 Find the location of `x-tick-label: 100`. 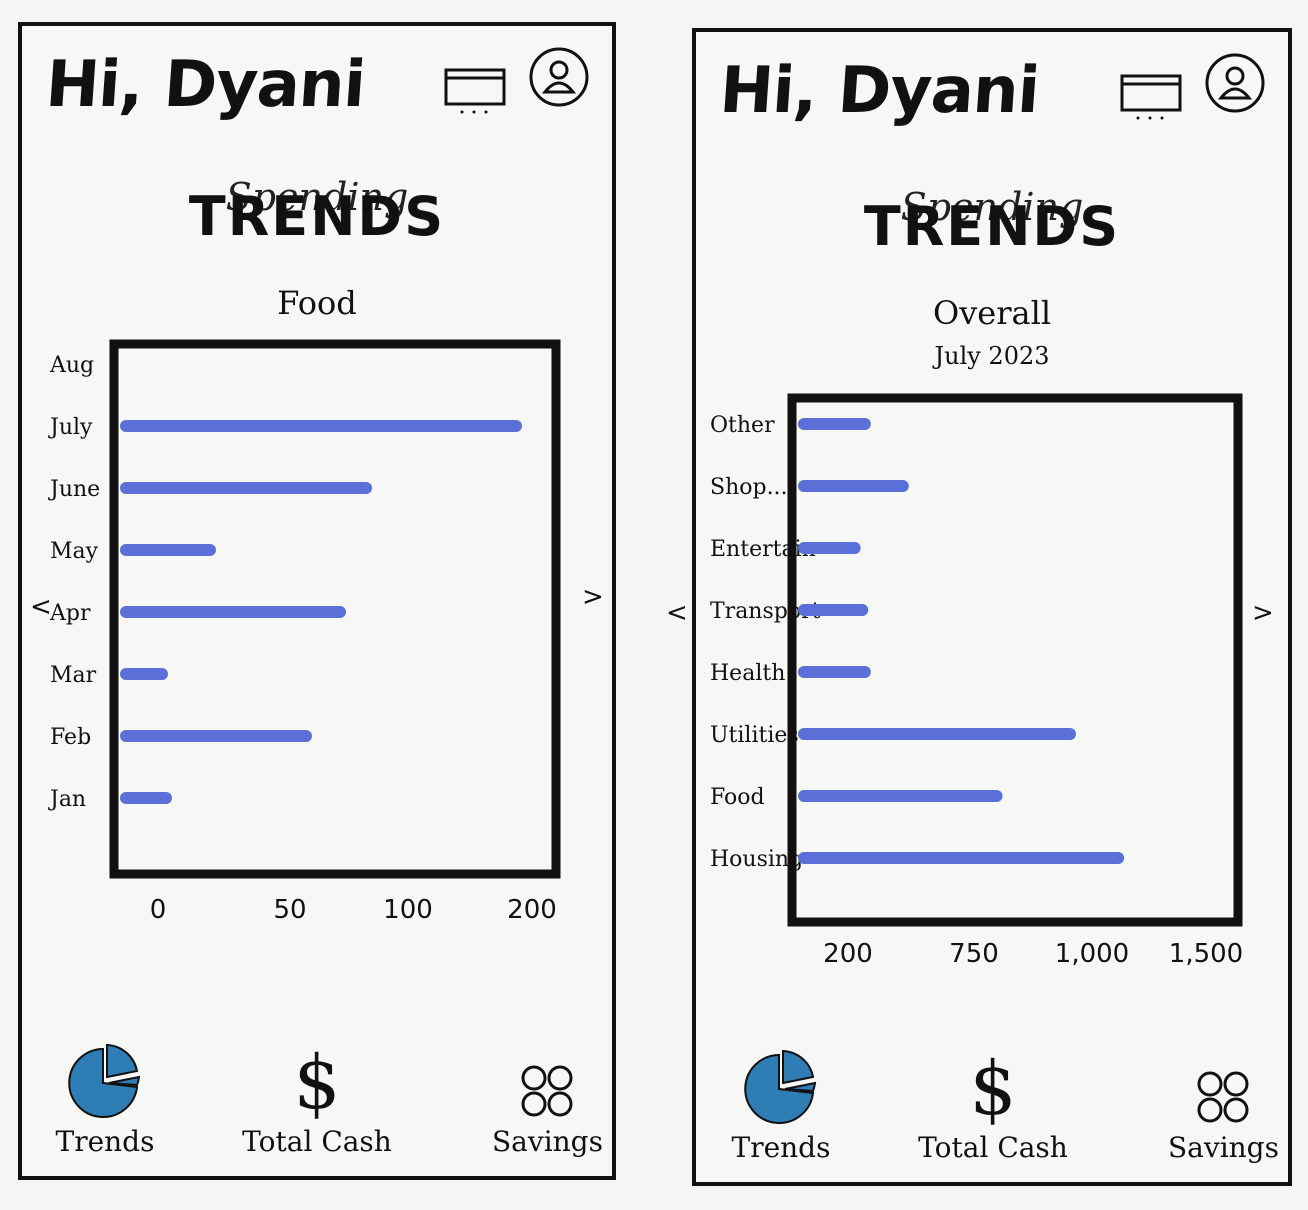

x-tick-label: 100 is located at coordinates (408, 910).